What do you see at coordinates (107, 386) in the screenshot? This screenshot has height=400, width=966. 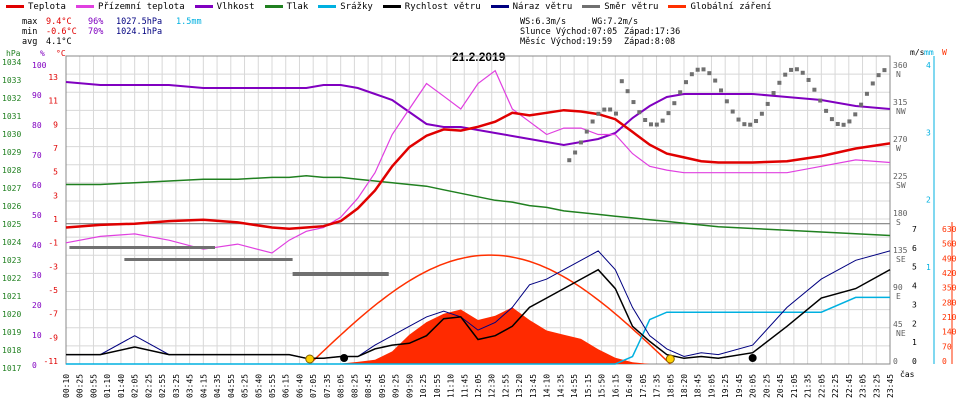 I see `x-tick: 01:10` at bounding box center [107, 386].